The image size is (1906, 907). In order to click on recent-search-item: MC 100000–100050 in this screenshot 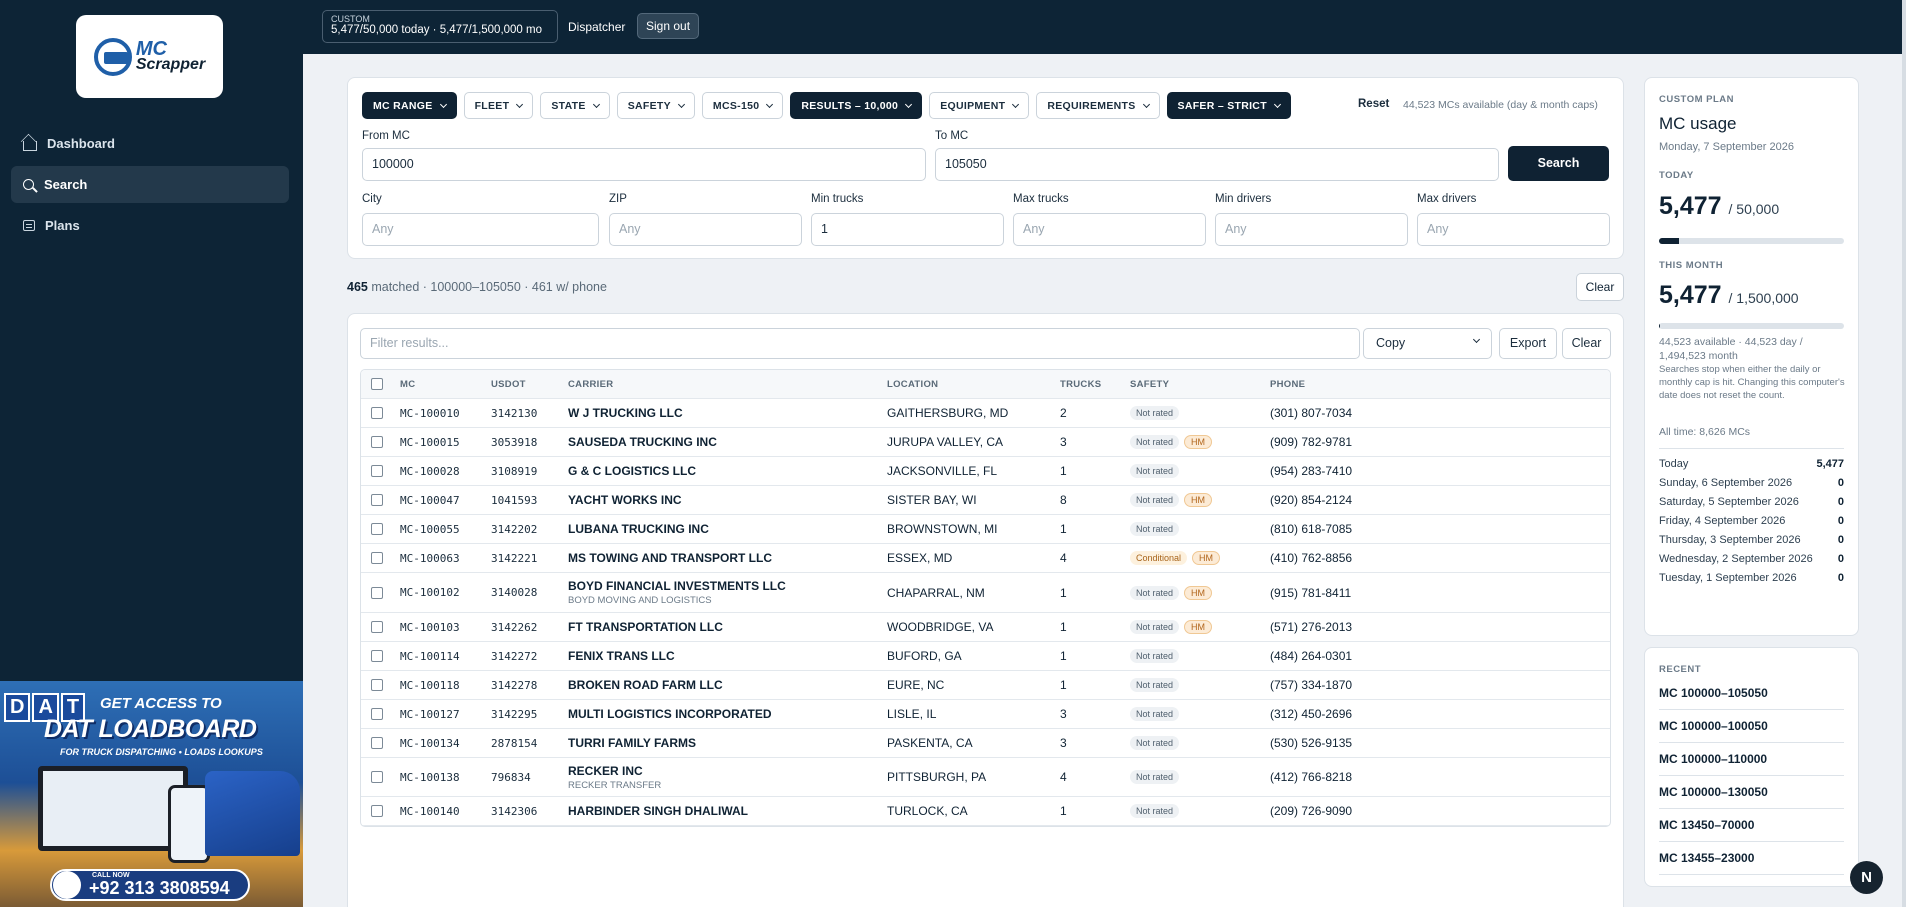, I will do `click(1751, 731)`.